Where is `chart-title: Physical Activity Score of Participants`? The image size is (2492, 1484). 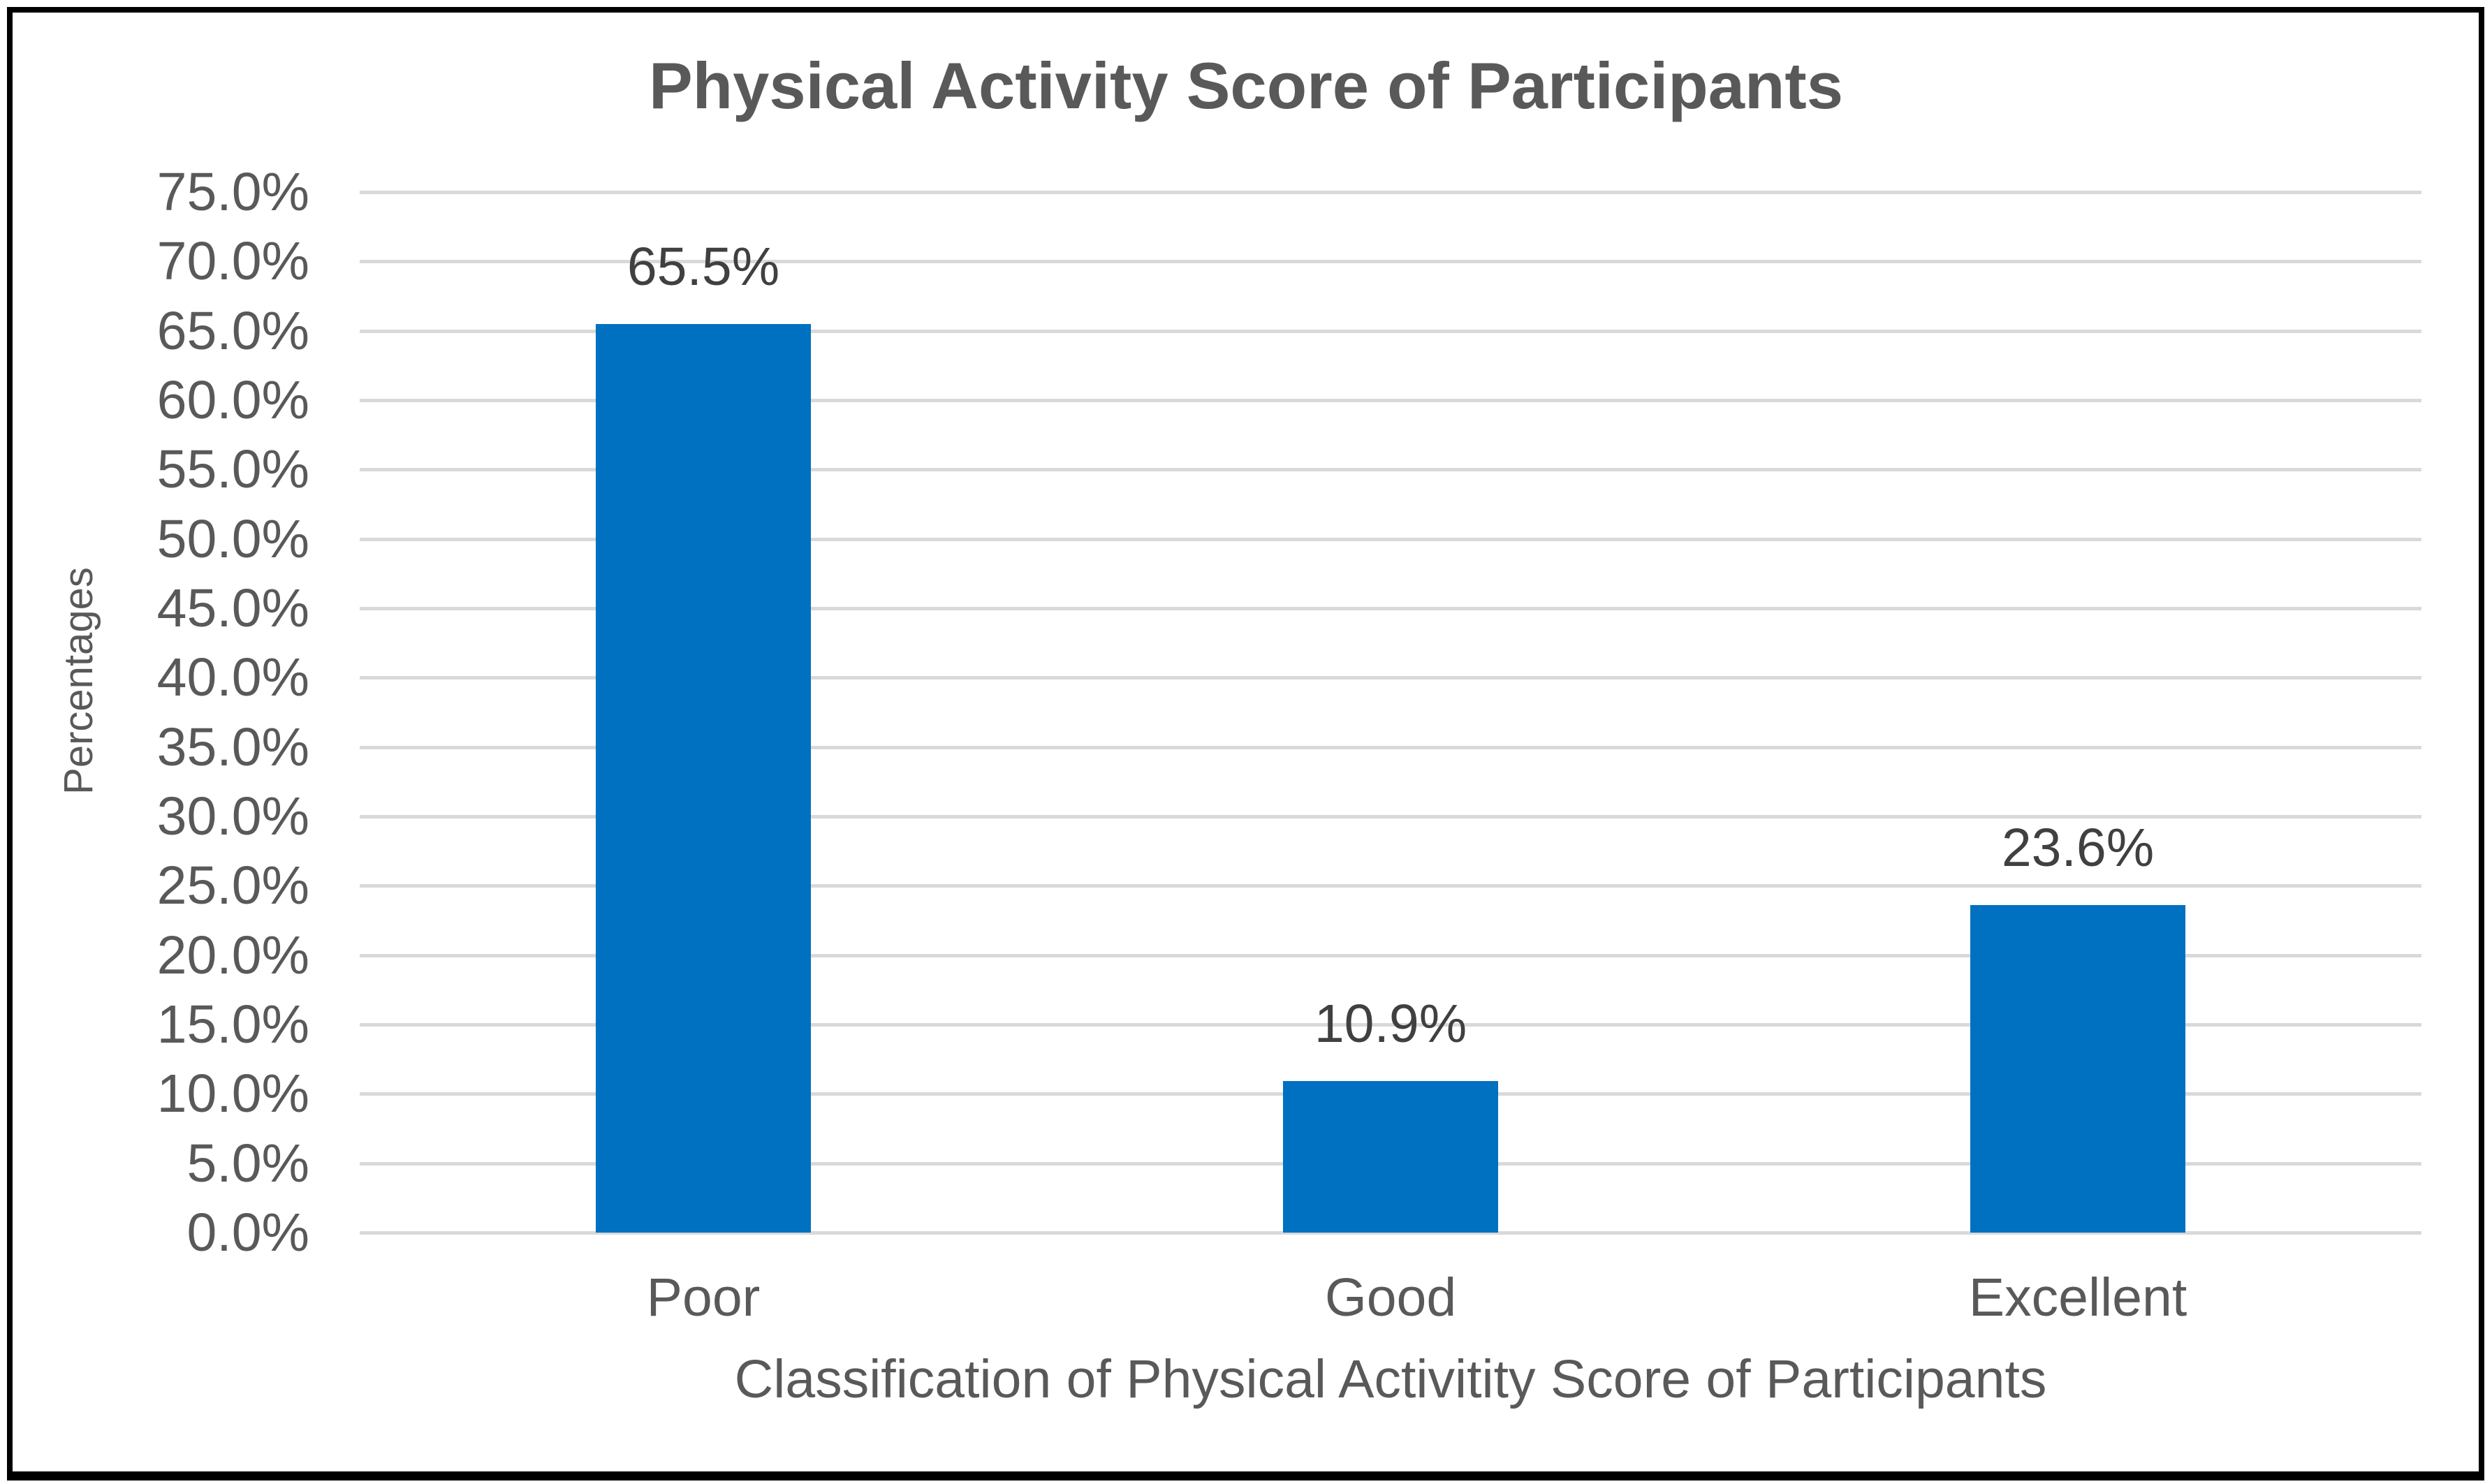
chart-title: Physical Activity Score of Participants is located at coordinates (1246, 85).